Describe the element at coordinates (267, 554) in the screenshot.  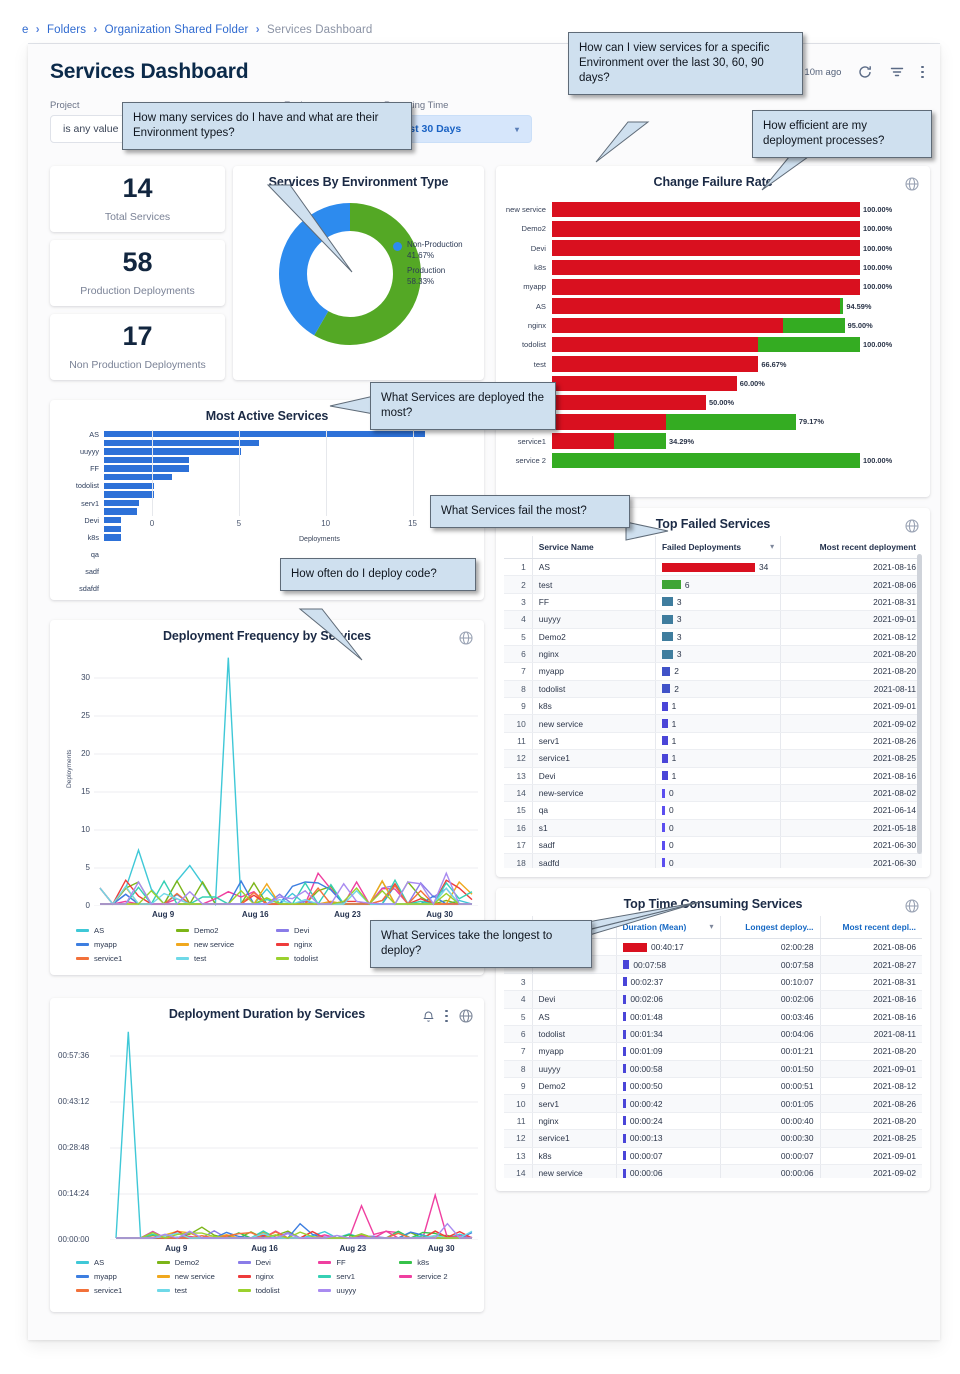
I see `most-active-services-row: qa` at that location.